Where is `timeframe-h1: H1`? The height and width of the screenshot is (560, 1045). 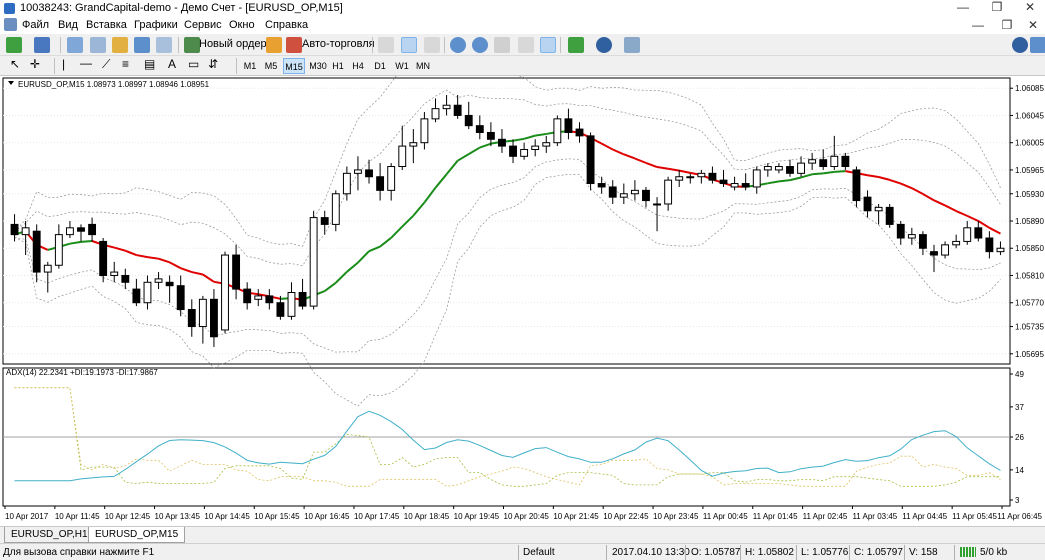 timeframe-h1: H1 is located at coordinates (338, 66).